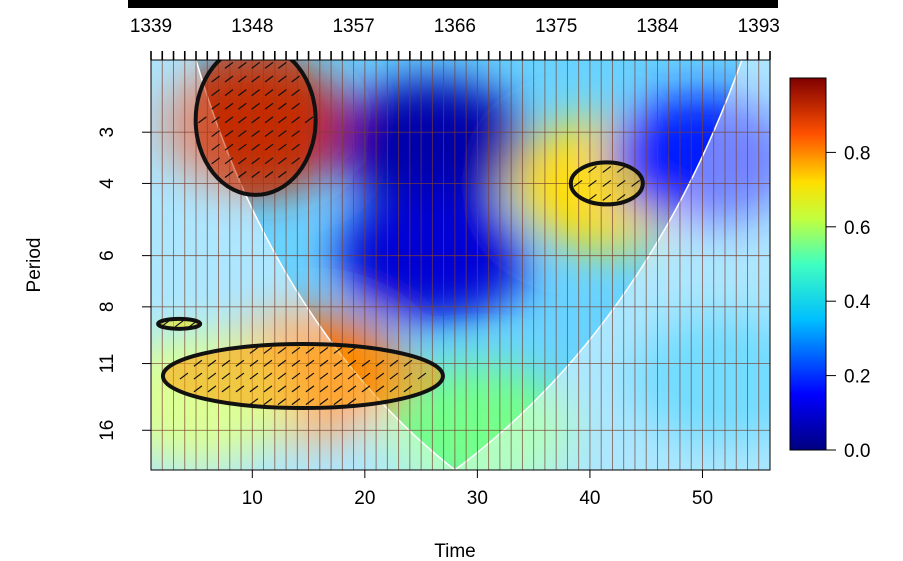  I want to click on top-tick-label-1357: 1357, so click(353, 26).